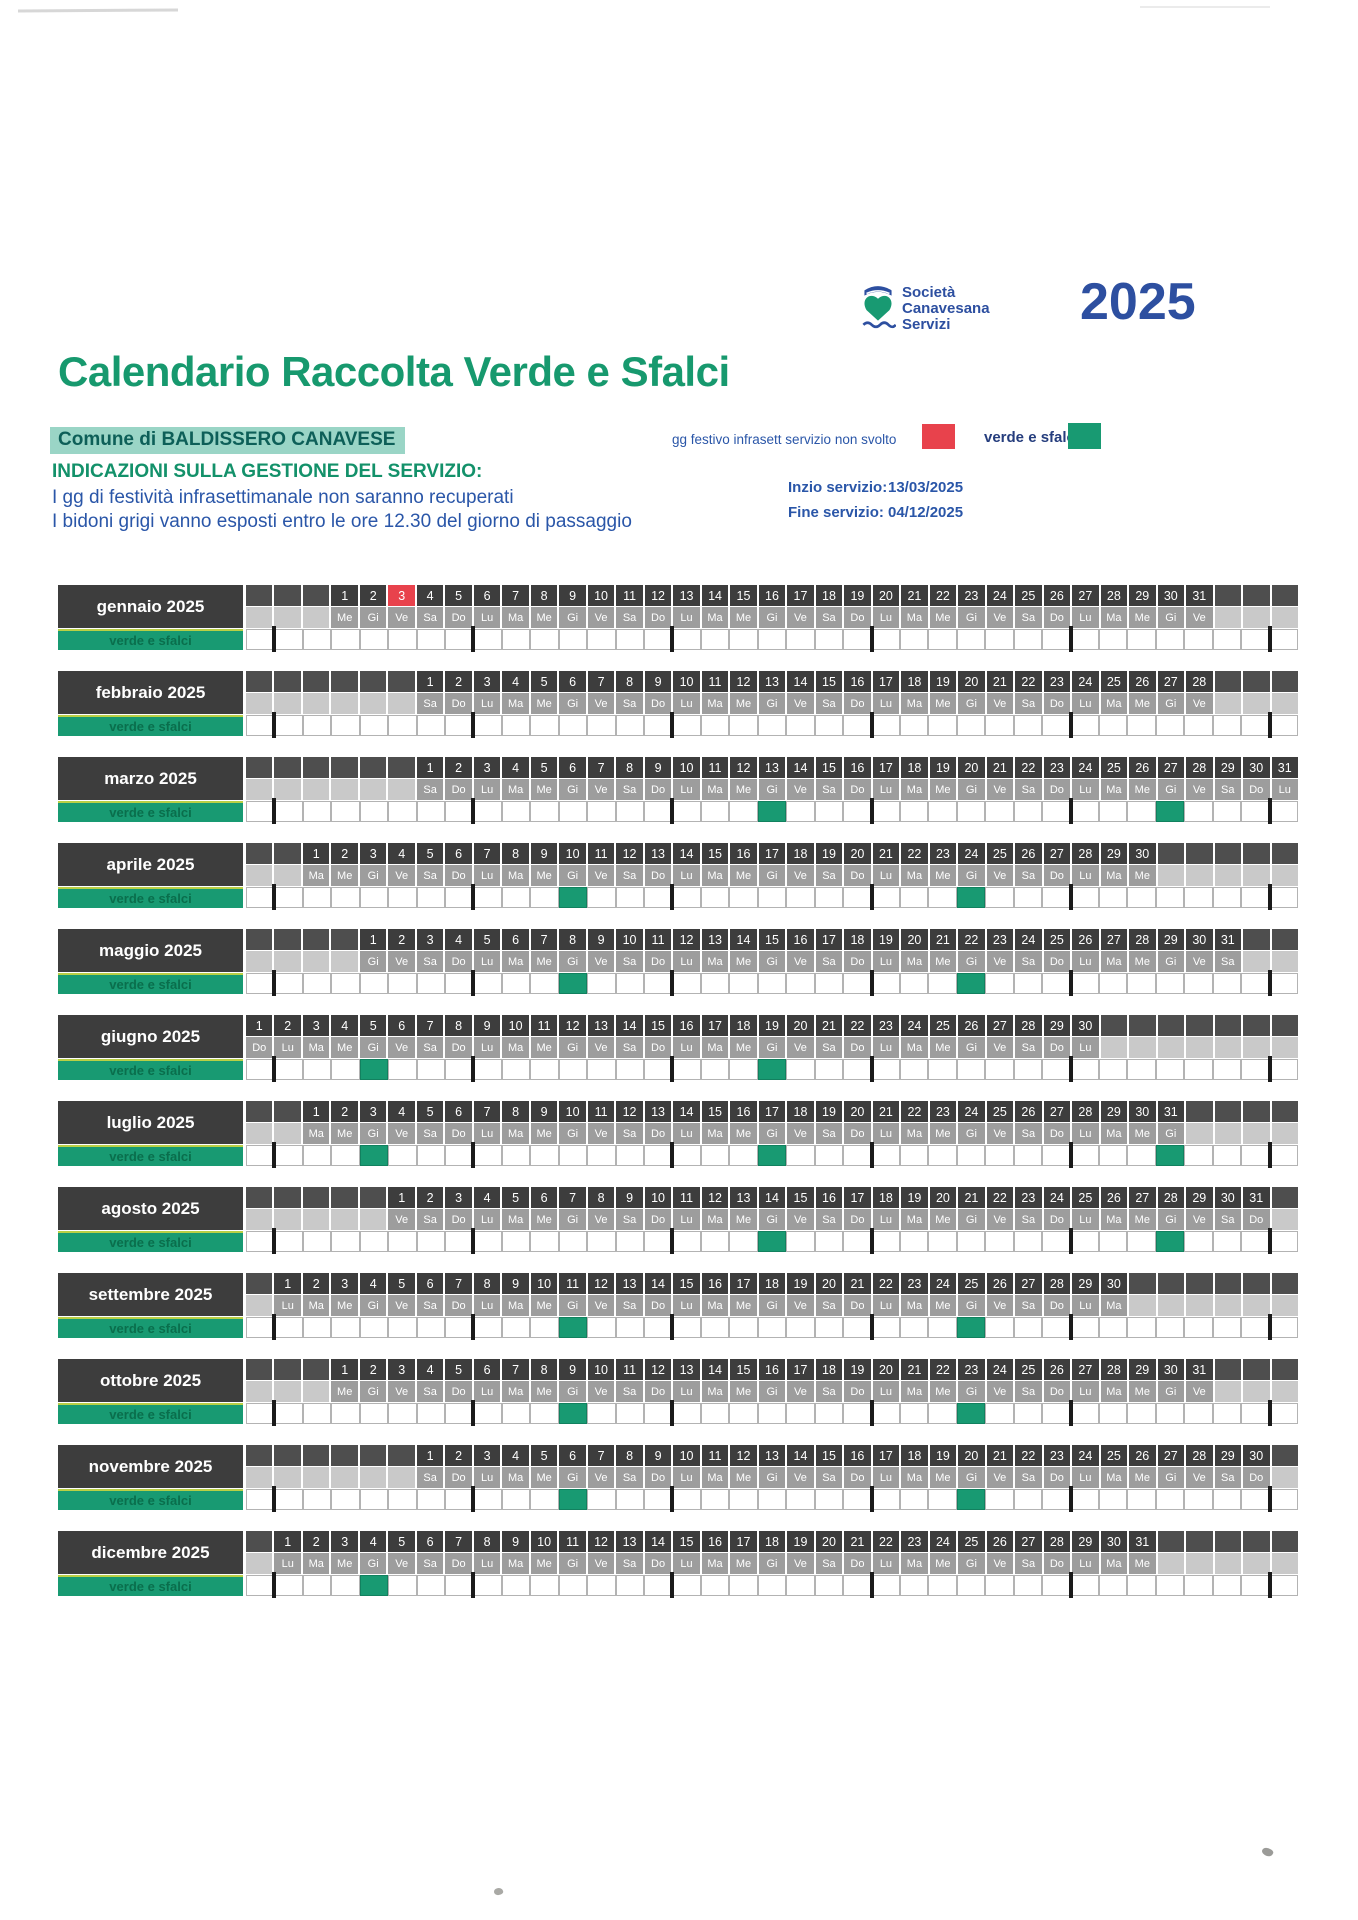  What do you see at coordinates (1057, 703) in the screenshot?
I see `weekday-cell: Do` at bounding box center [1057, 703].